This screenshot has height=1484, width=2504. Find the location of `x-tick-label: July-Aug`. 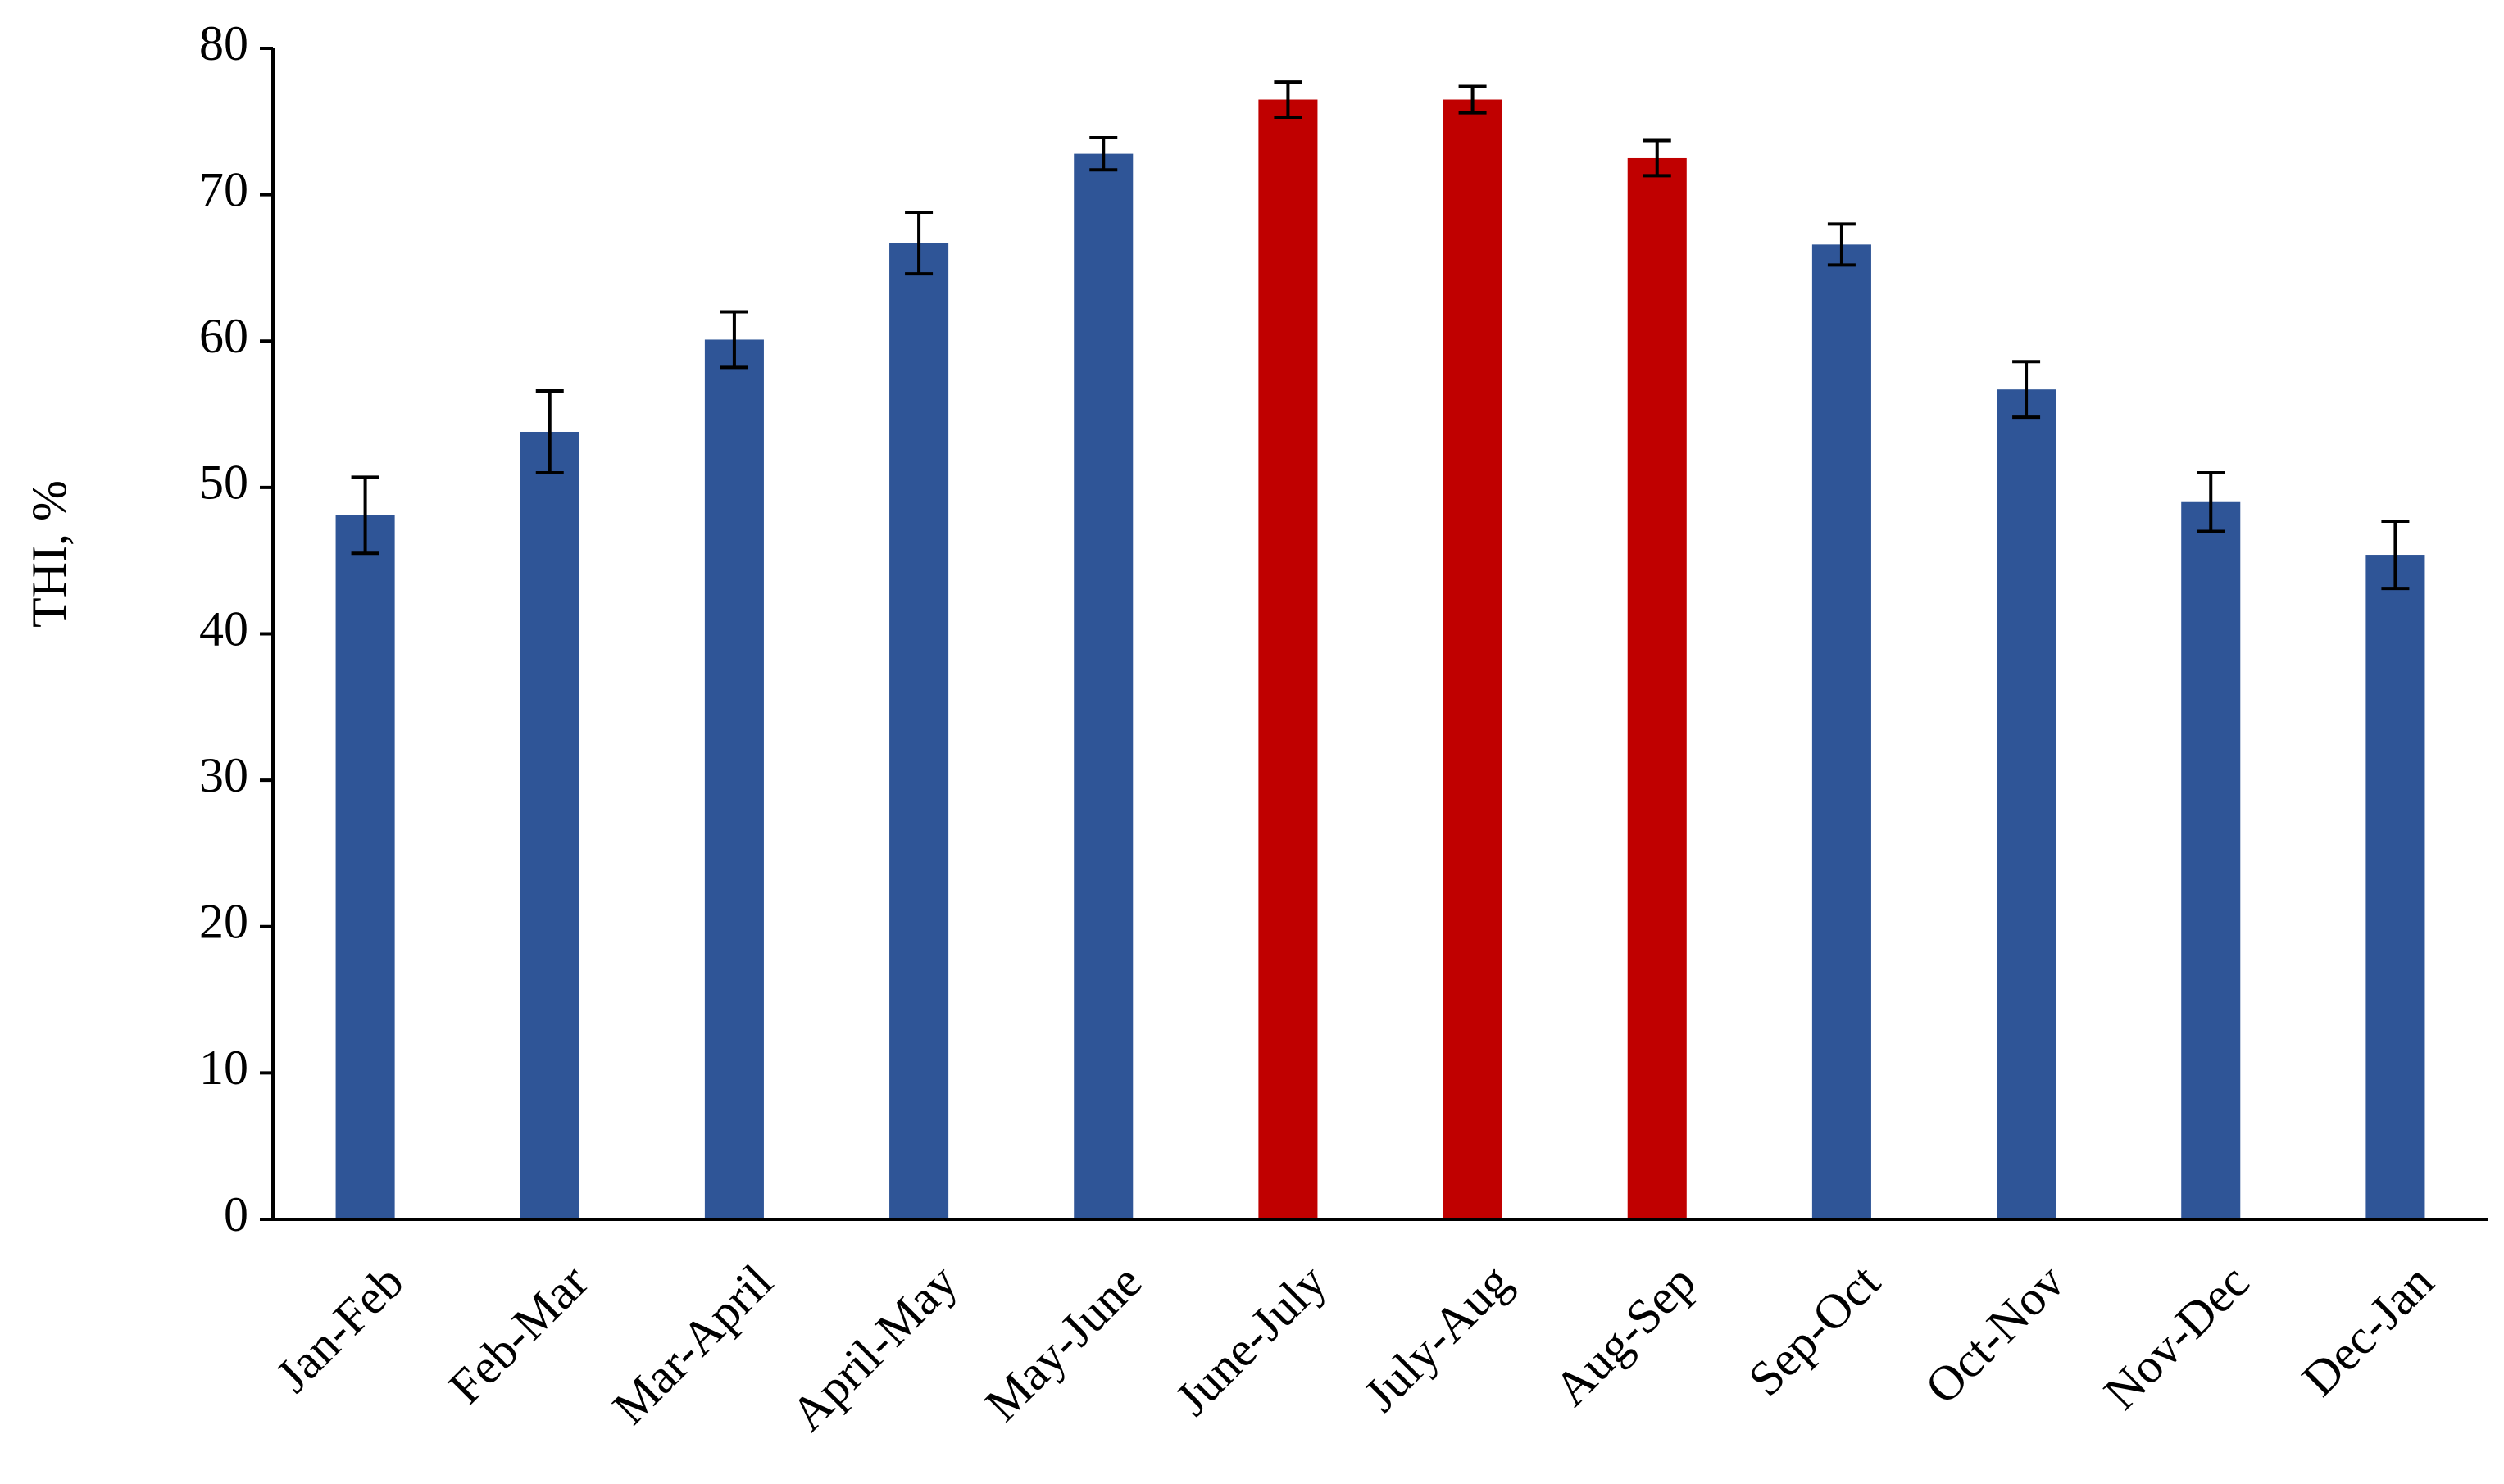

x-tick-label: July-Aug is located at coordinates (1437, 1339).